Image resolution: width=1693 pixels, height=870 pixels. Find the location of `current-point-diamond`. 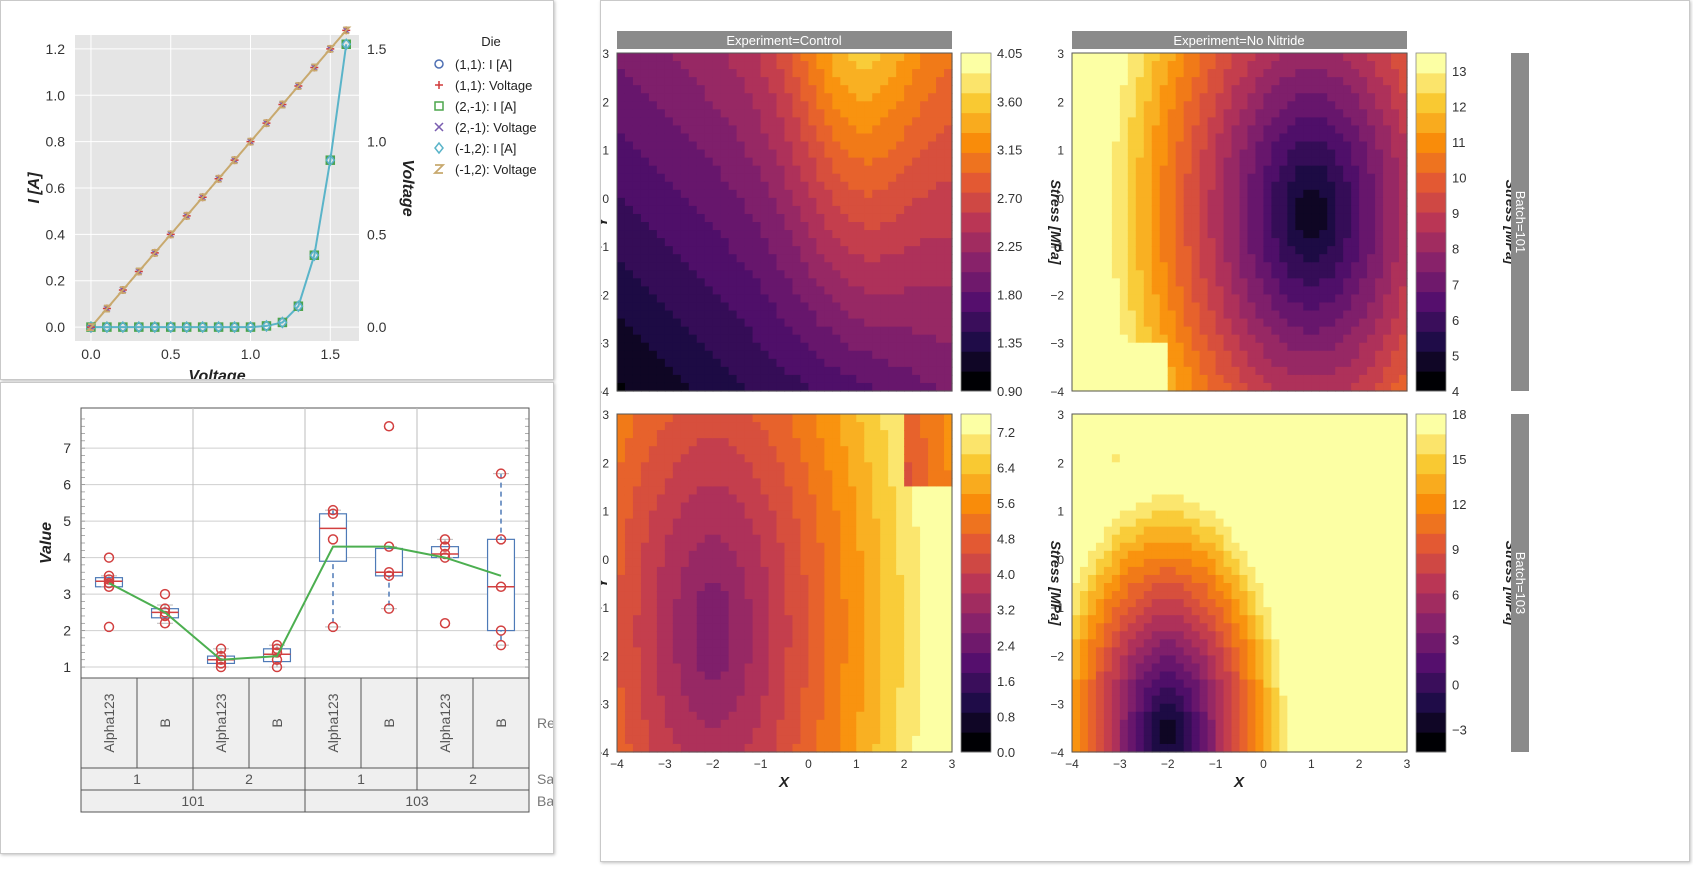

current-point-diamond is located at coordinates (330, 160).